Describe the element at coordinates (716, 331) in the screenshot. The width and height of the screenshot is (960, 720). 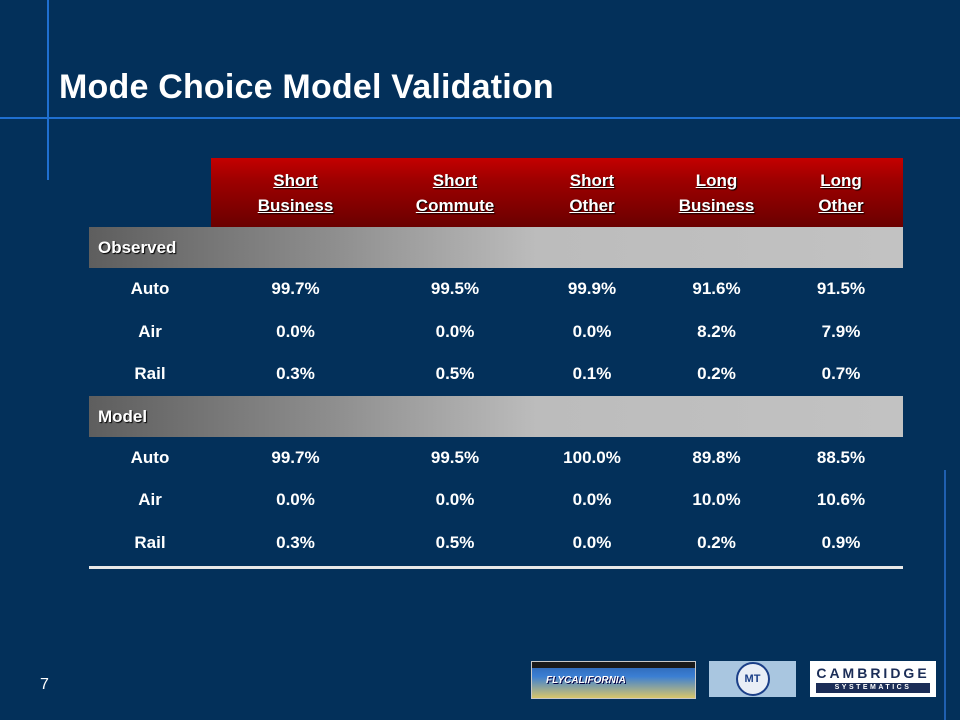
I see `table-cell: 8.2%` at that location.